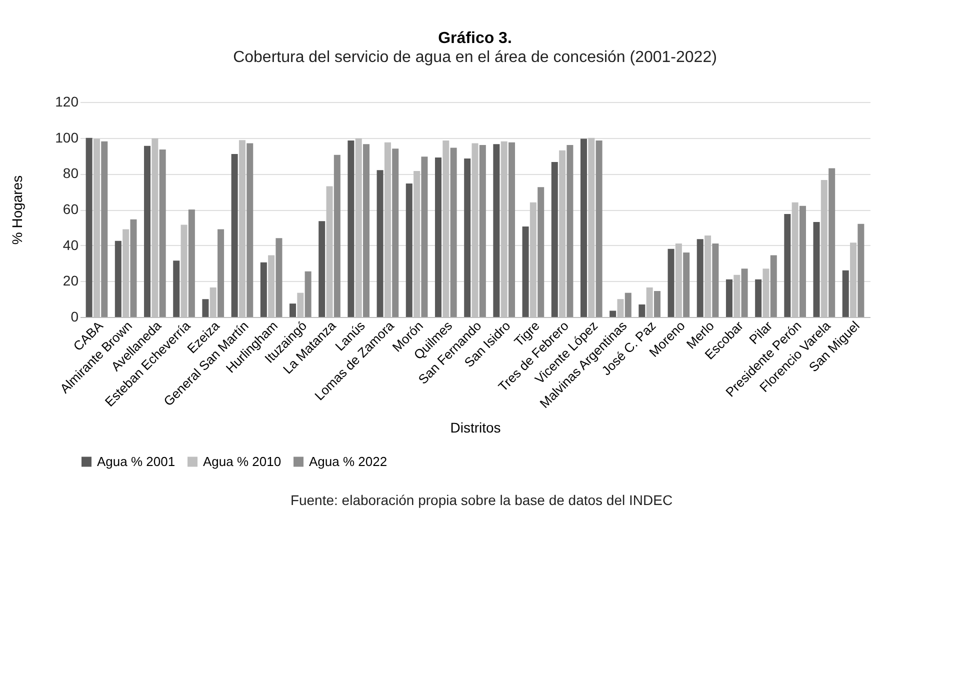  Describe the element at coordinates (136, 461) in the screenshot. I see `legend-label: Agua % 2001` at that location.